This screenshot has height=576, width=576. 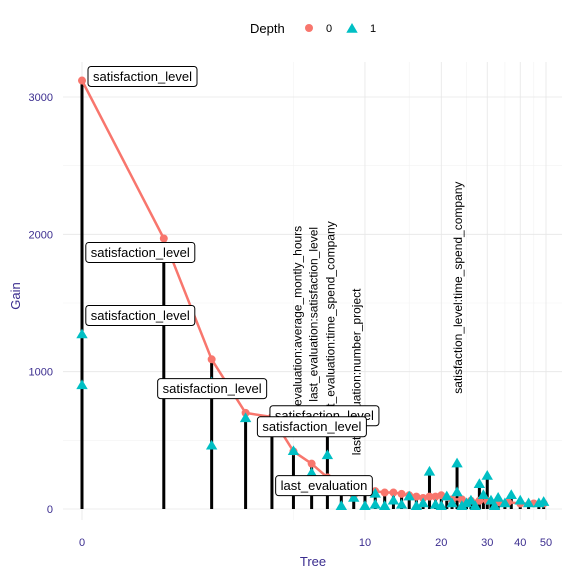 I want to click on legend-label-depth-1: 1, so click(x=373, y=29).